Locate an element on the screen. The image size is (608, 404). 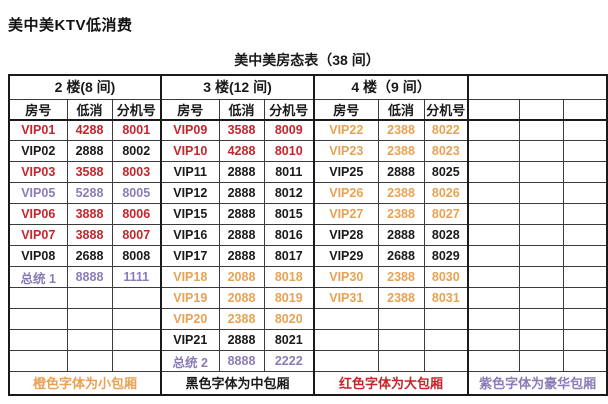
extension-cell: 8019 is located at coordinates (289, 298).